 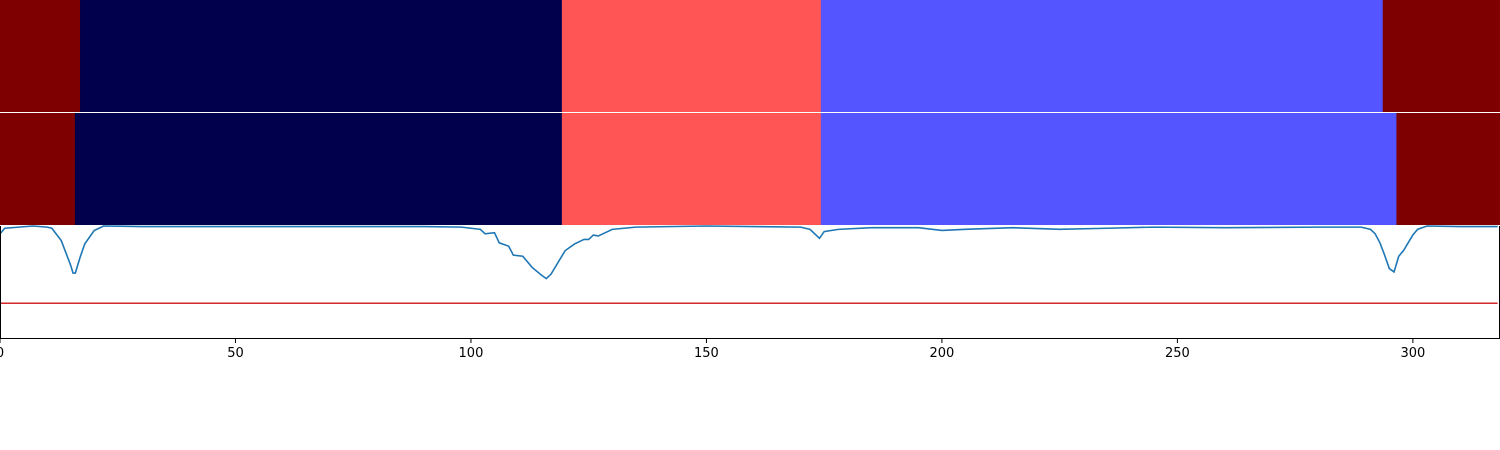 What do you see at coordinates (235, 353) in the screenshot?
I see `x-tick-label-50: 50` at bounding box center [235, 353].